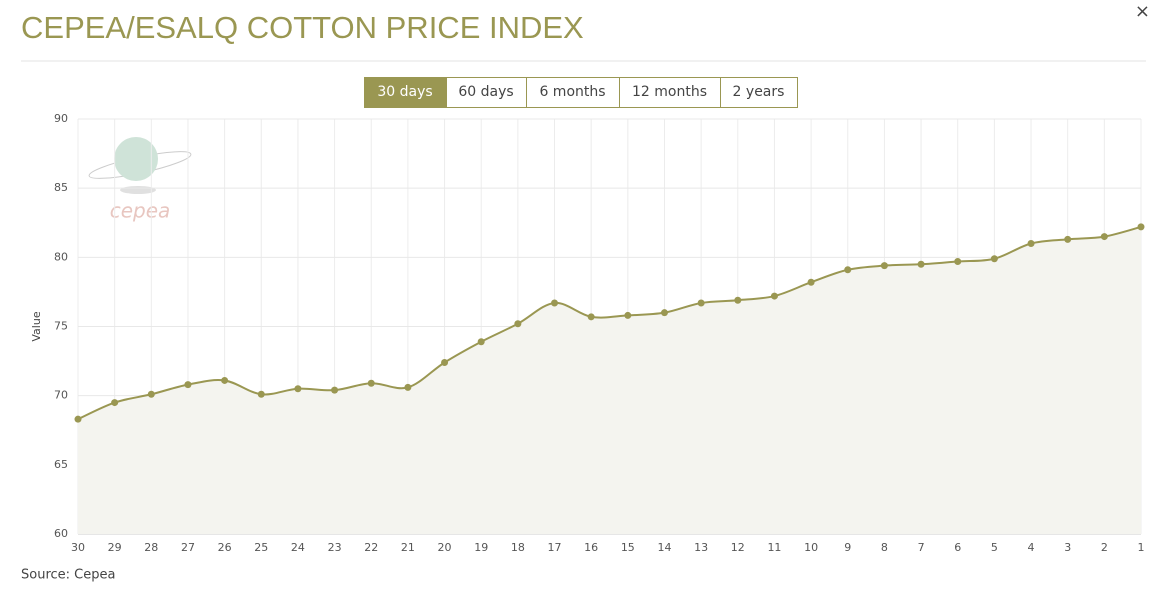 Image resolution: width=1154 pixels, height=596 pixels. I want to click on x-tick-label: 14, so click(664, 547).